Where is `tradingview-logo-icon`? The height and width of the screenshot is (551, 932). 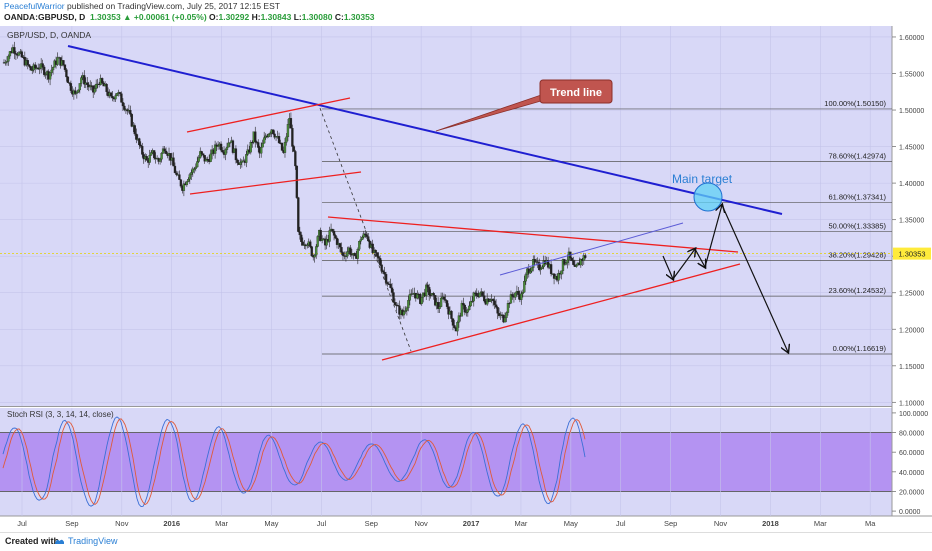 tradingview-logo-icon is located at coordinates (59, 541).